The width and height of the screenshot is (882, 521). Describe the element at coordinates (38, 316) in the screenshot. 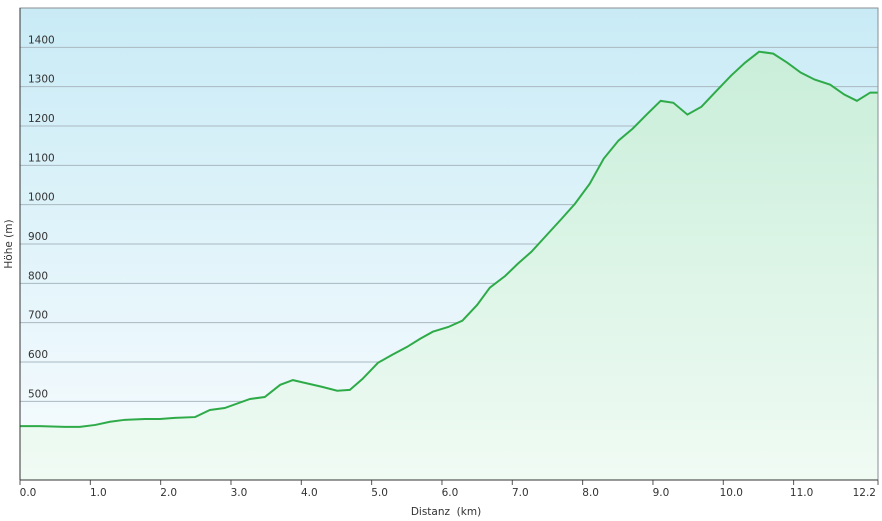

I see `y-tick-label: 700` at that location.